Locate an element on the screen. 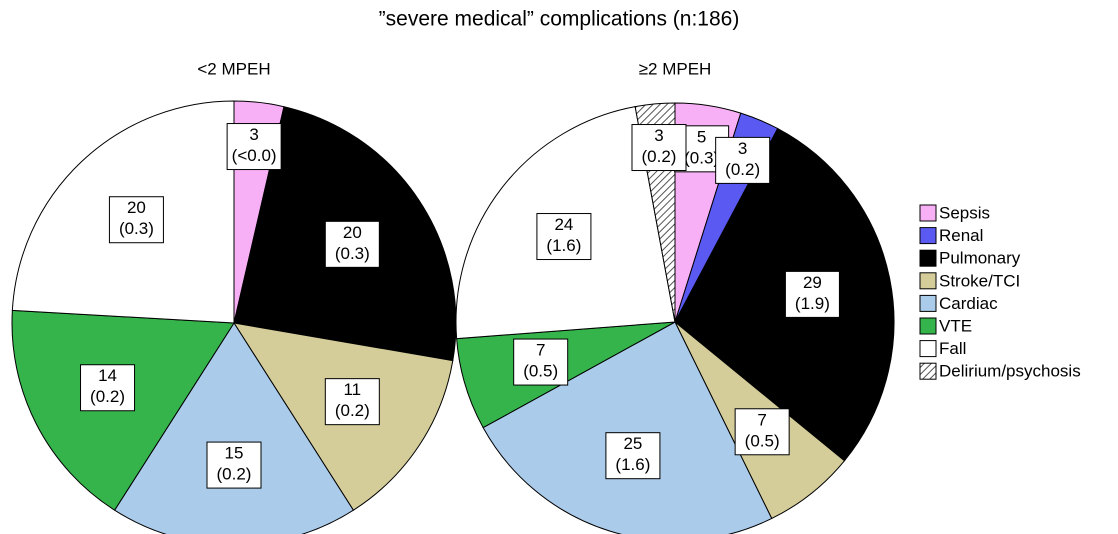 The height and width of the screenshot is (534, 1118). label-rate: (<0.0) is located at coordinates (254, 155).